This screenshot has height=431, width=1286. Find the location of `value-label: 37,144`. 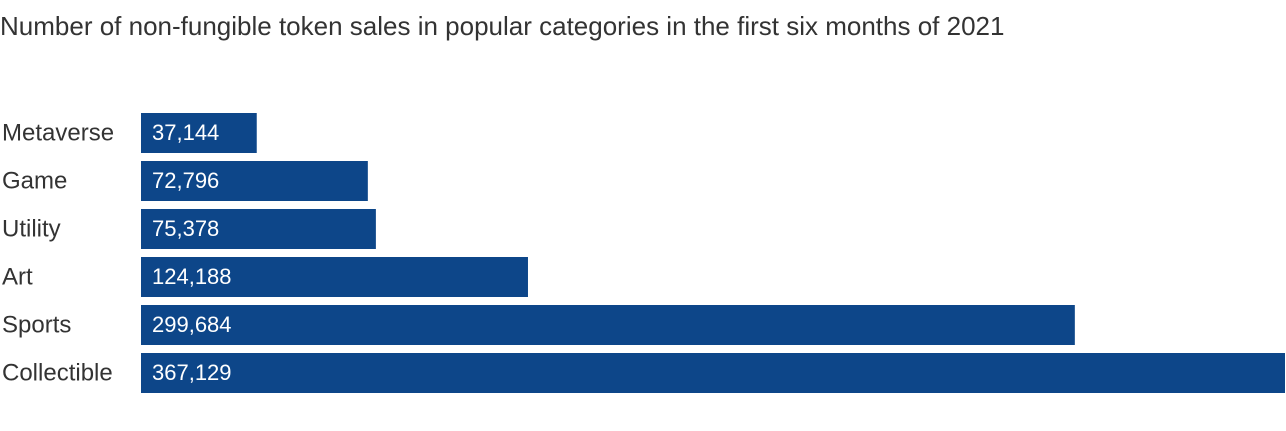

value-label: 37,144 is located at coordinates (185, 132).